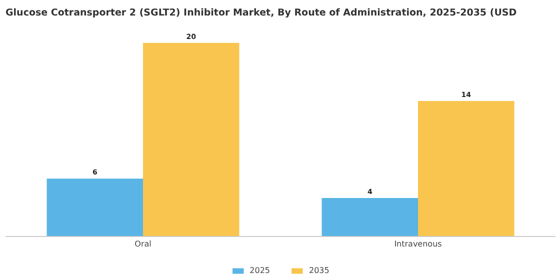 This screenshot has height=280, width=560. What do you see at coordinates (418, 244) in the screenshot?
I see `x-tick-label: Intravenous` at bounding box center [418, 244].